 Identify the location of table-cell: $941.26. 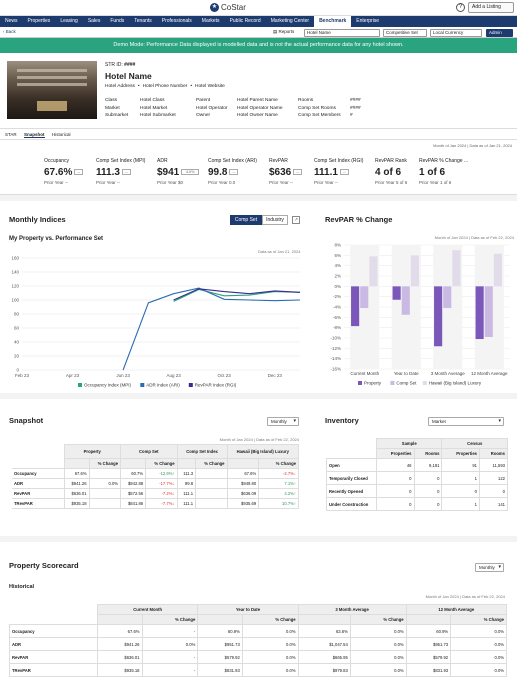
(120, 644).